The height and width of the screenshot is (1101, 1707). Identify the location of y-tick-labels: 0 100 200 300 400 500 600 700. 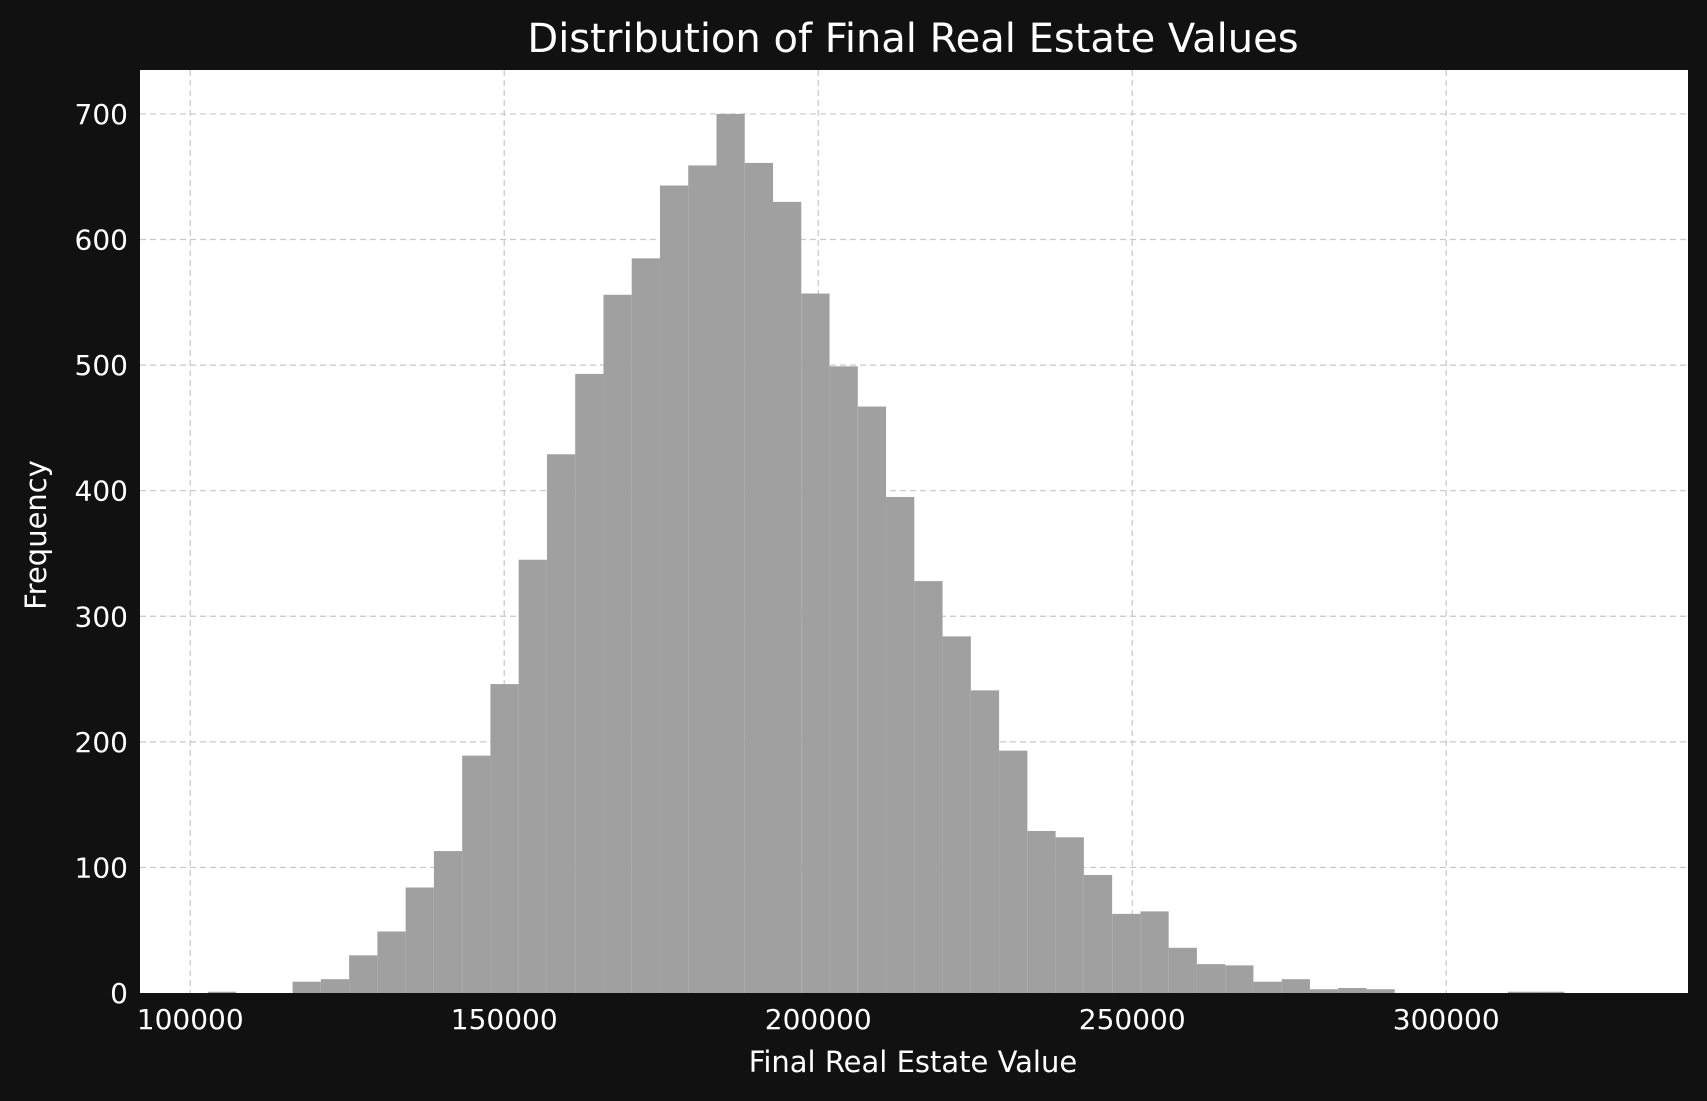
(101, 554).